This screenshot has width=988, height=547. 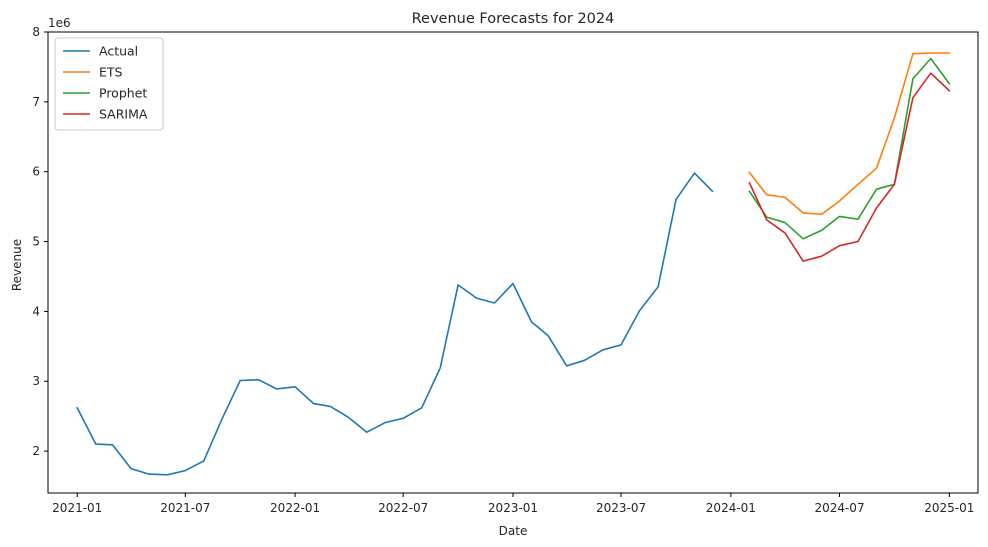 I want to click on x-tick-label: 2021-07, so click(x=185, y=508).